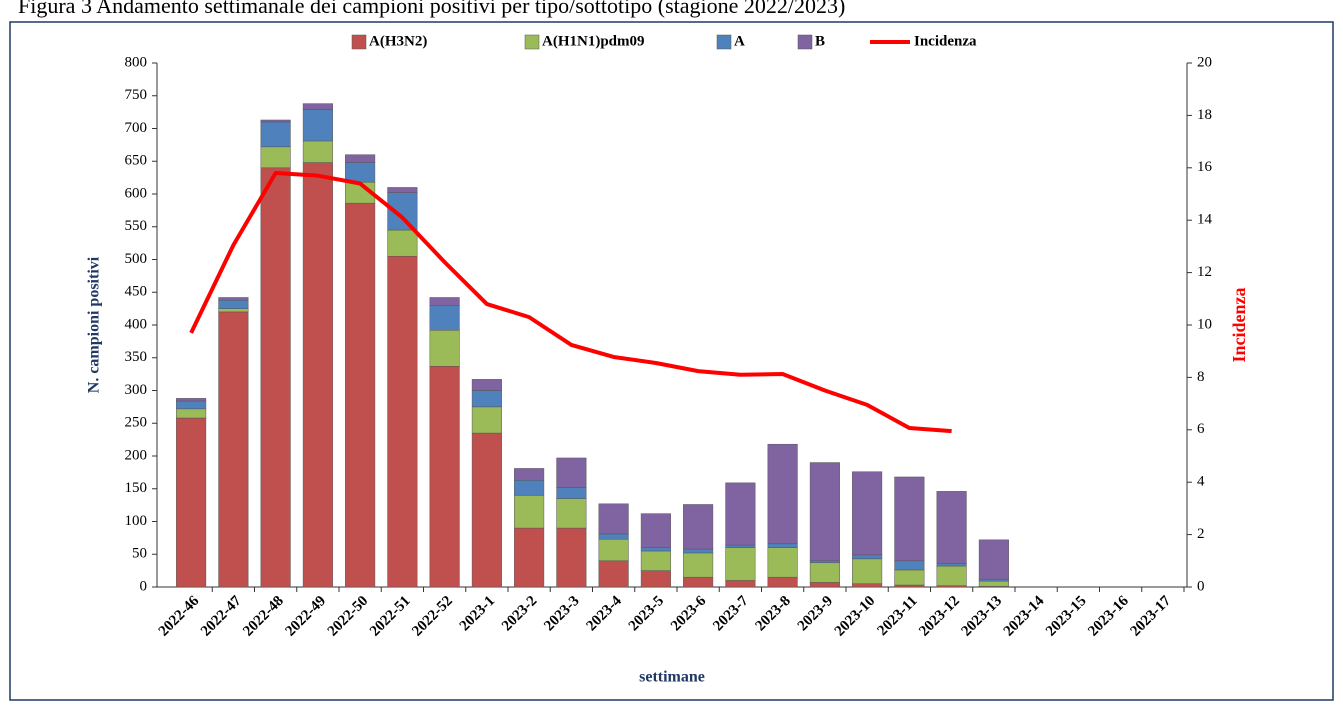 The height and width of the screenshot is (708, 1343). I want to click on x-tick-label: 2023-11, so click(898, 616).